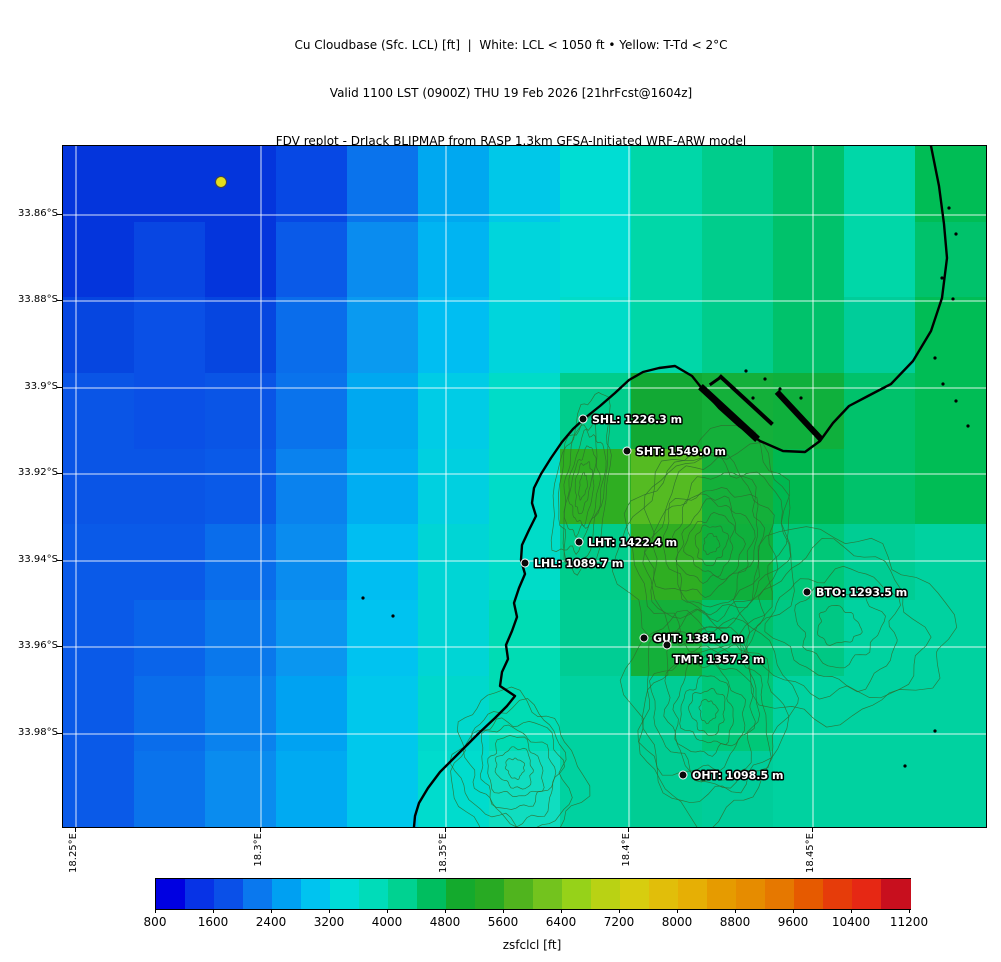  I want to click on station-label-gut: GUT: 1381.0 m, so click(698, 638).